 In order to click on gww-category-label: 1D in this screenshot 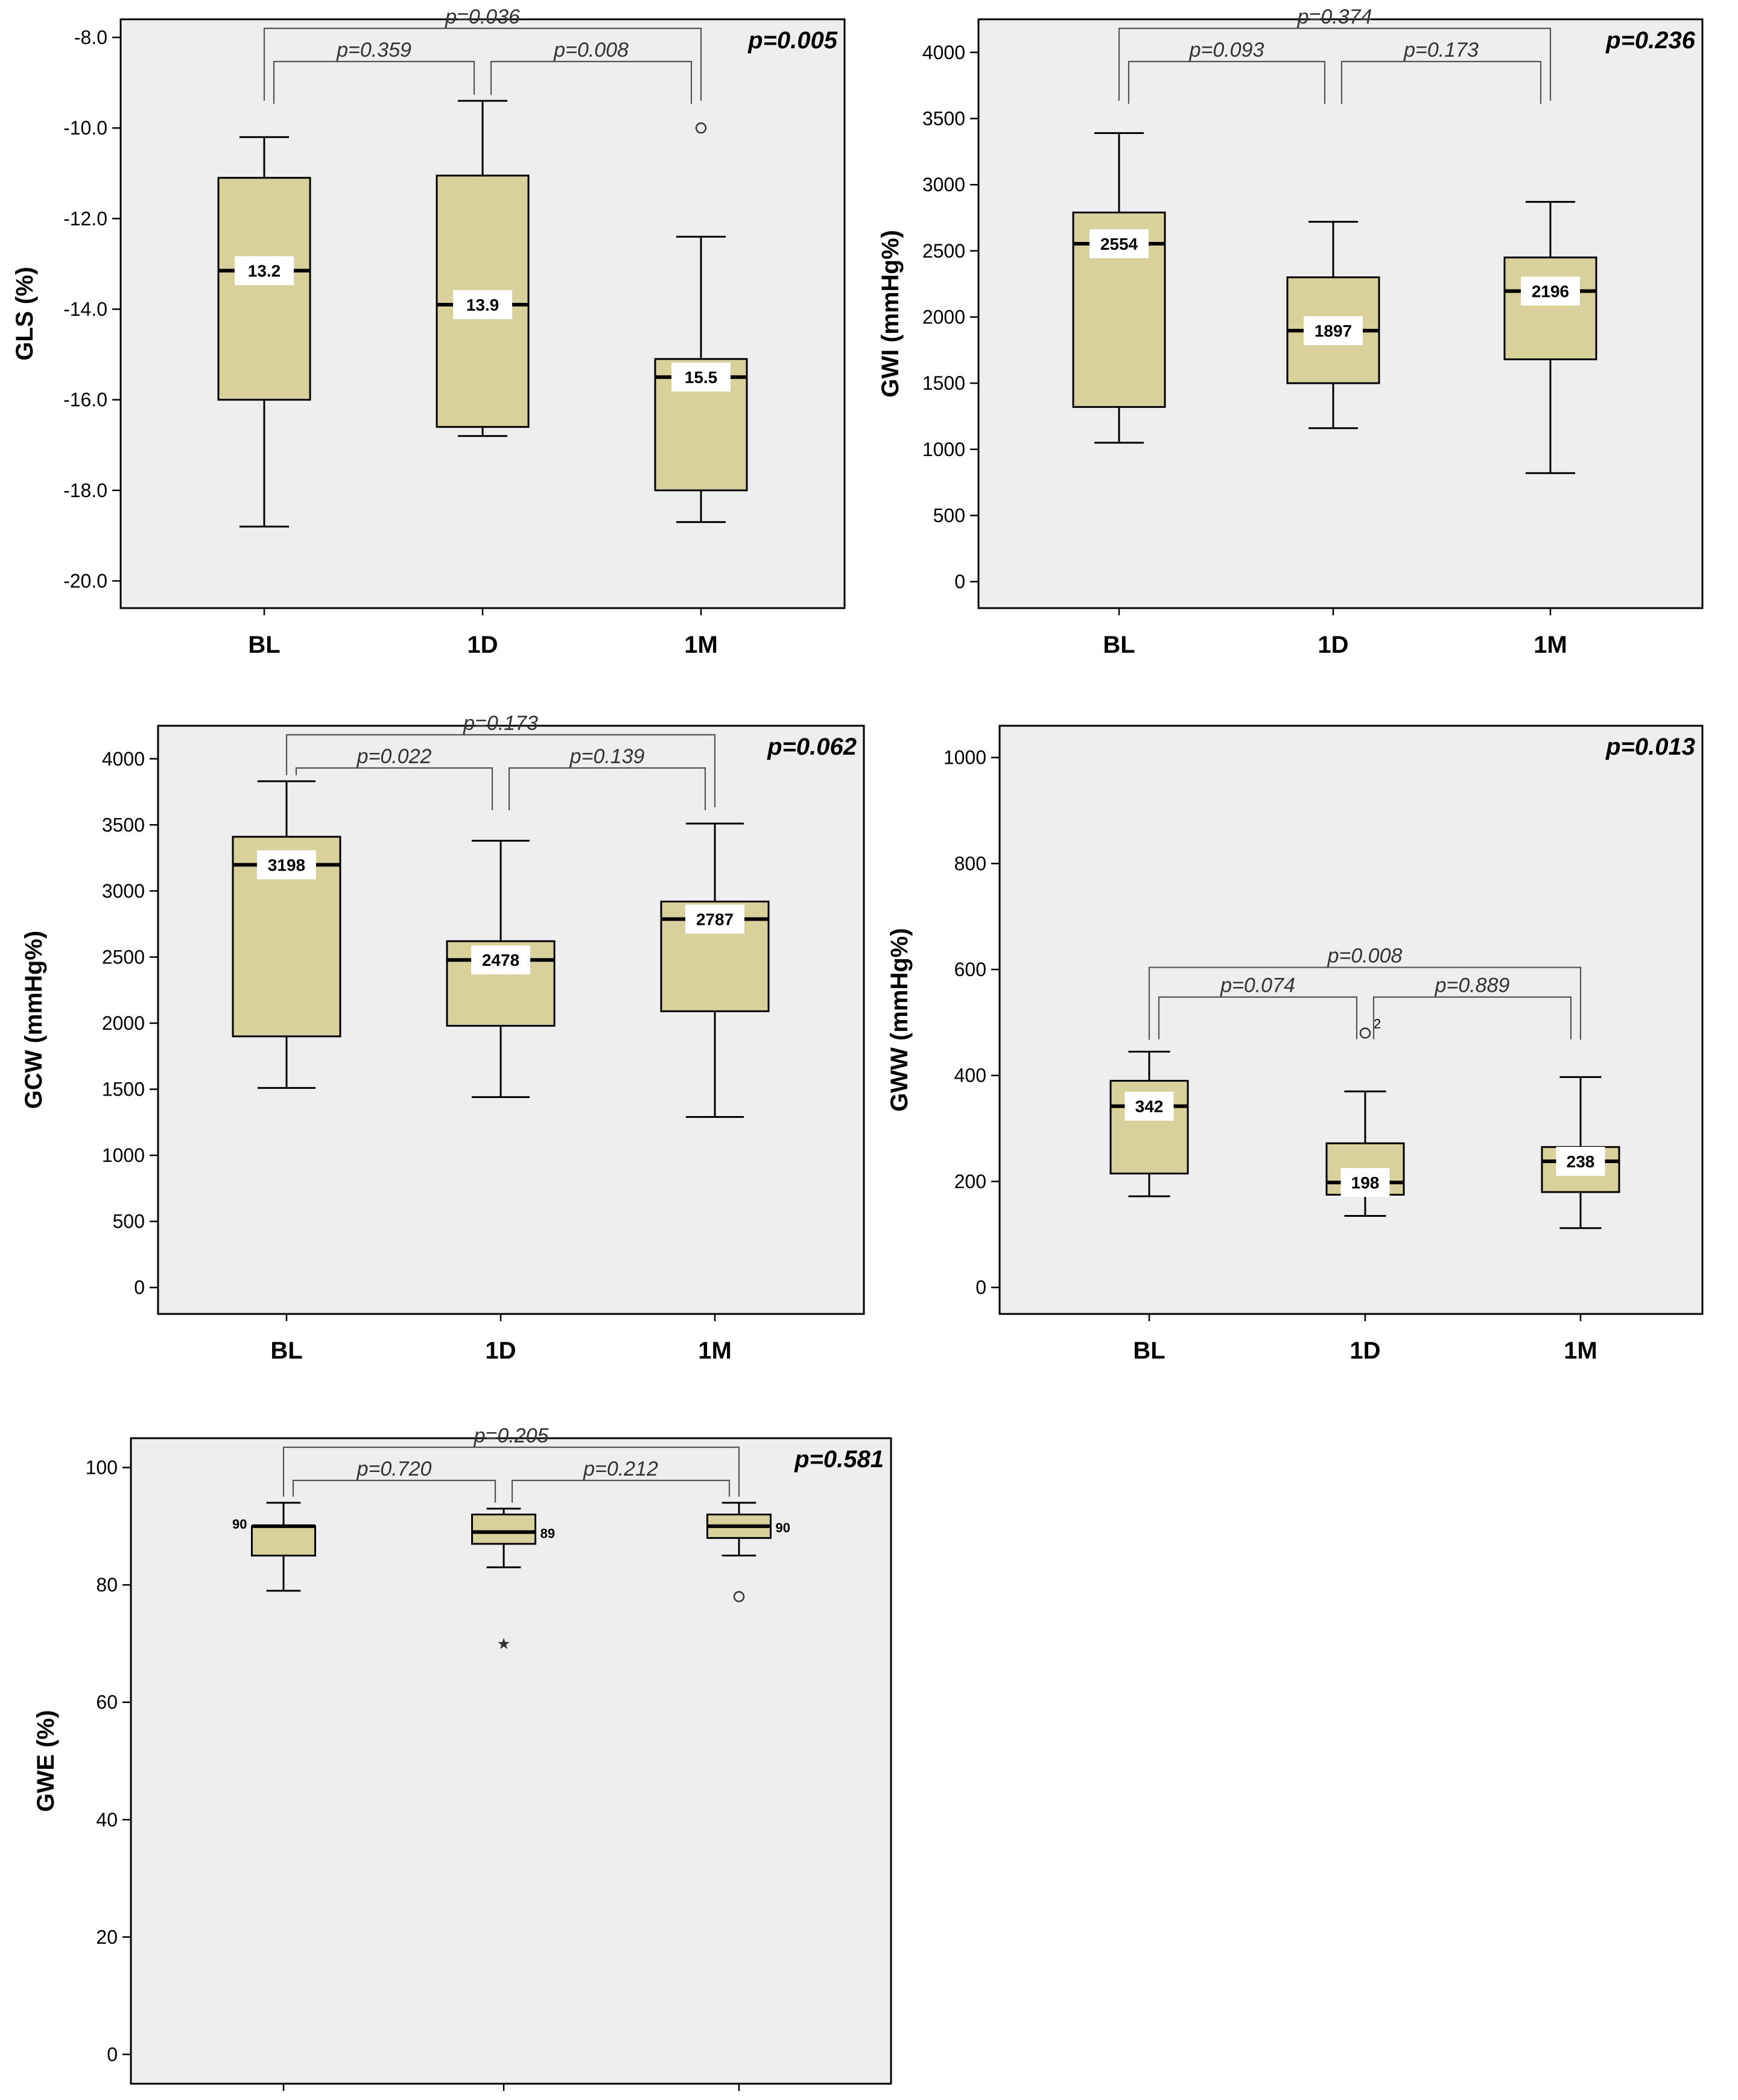, I will do `click(1364, 1350)`.